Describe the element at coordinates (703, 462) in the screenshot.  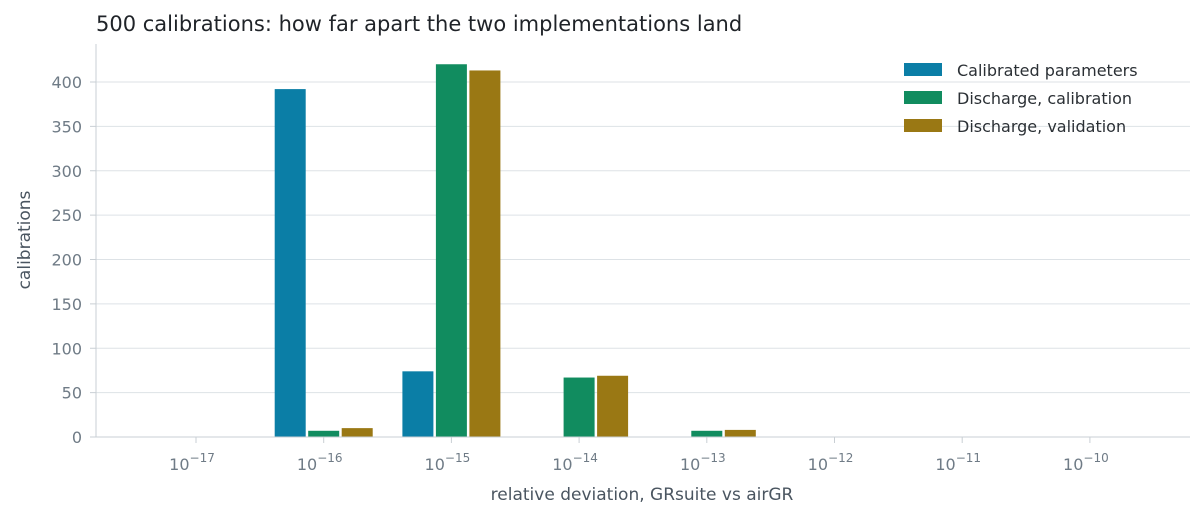
I see `x-tick-label: 10−13` at that location.